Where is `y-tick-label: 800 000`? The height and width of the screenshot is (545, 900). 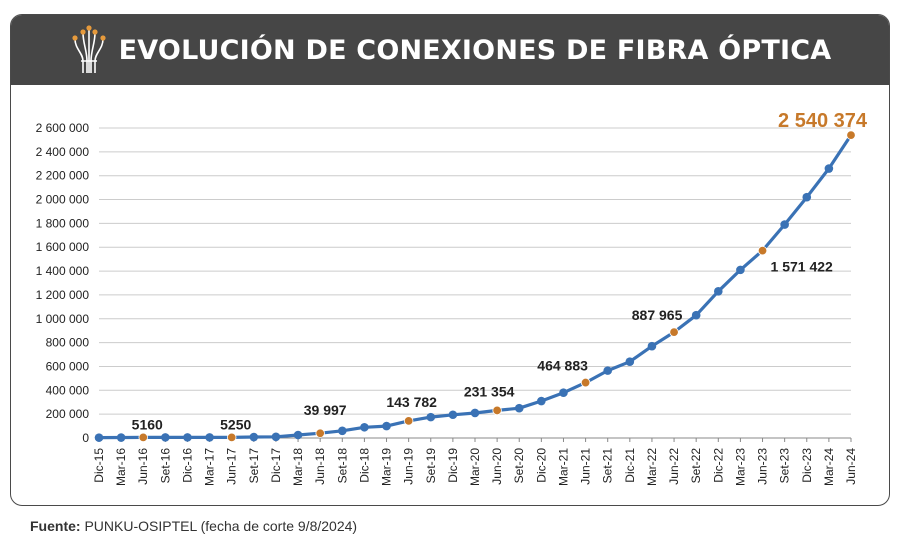
y-tick-label: 800 000 is located at coordinates (68, 343).